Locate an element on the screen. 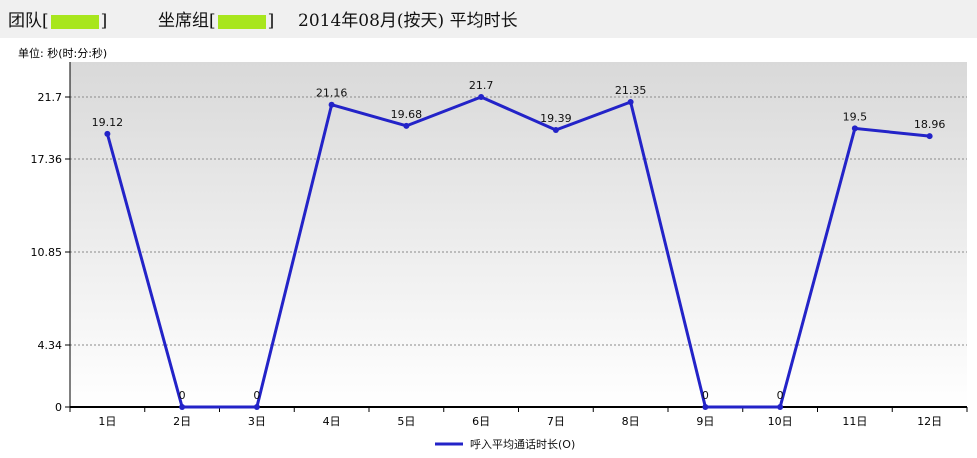  y-tick-label: 10.85 is located at coordinates (47, 252).